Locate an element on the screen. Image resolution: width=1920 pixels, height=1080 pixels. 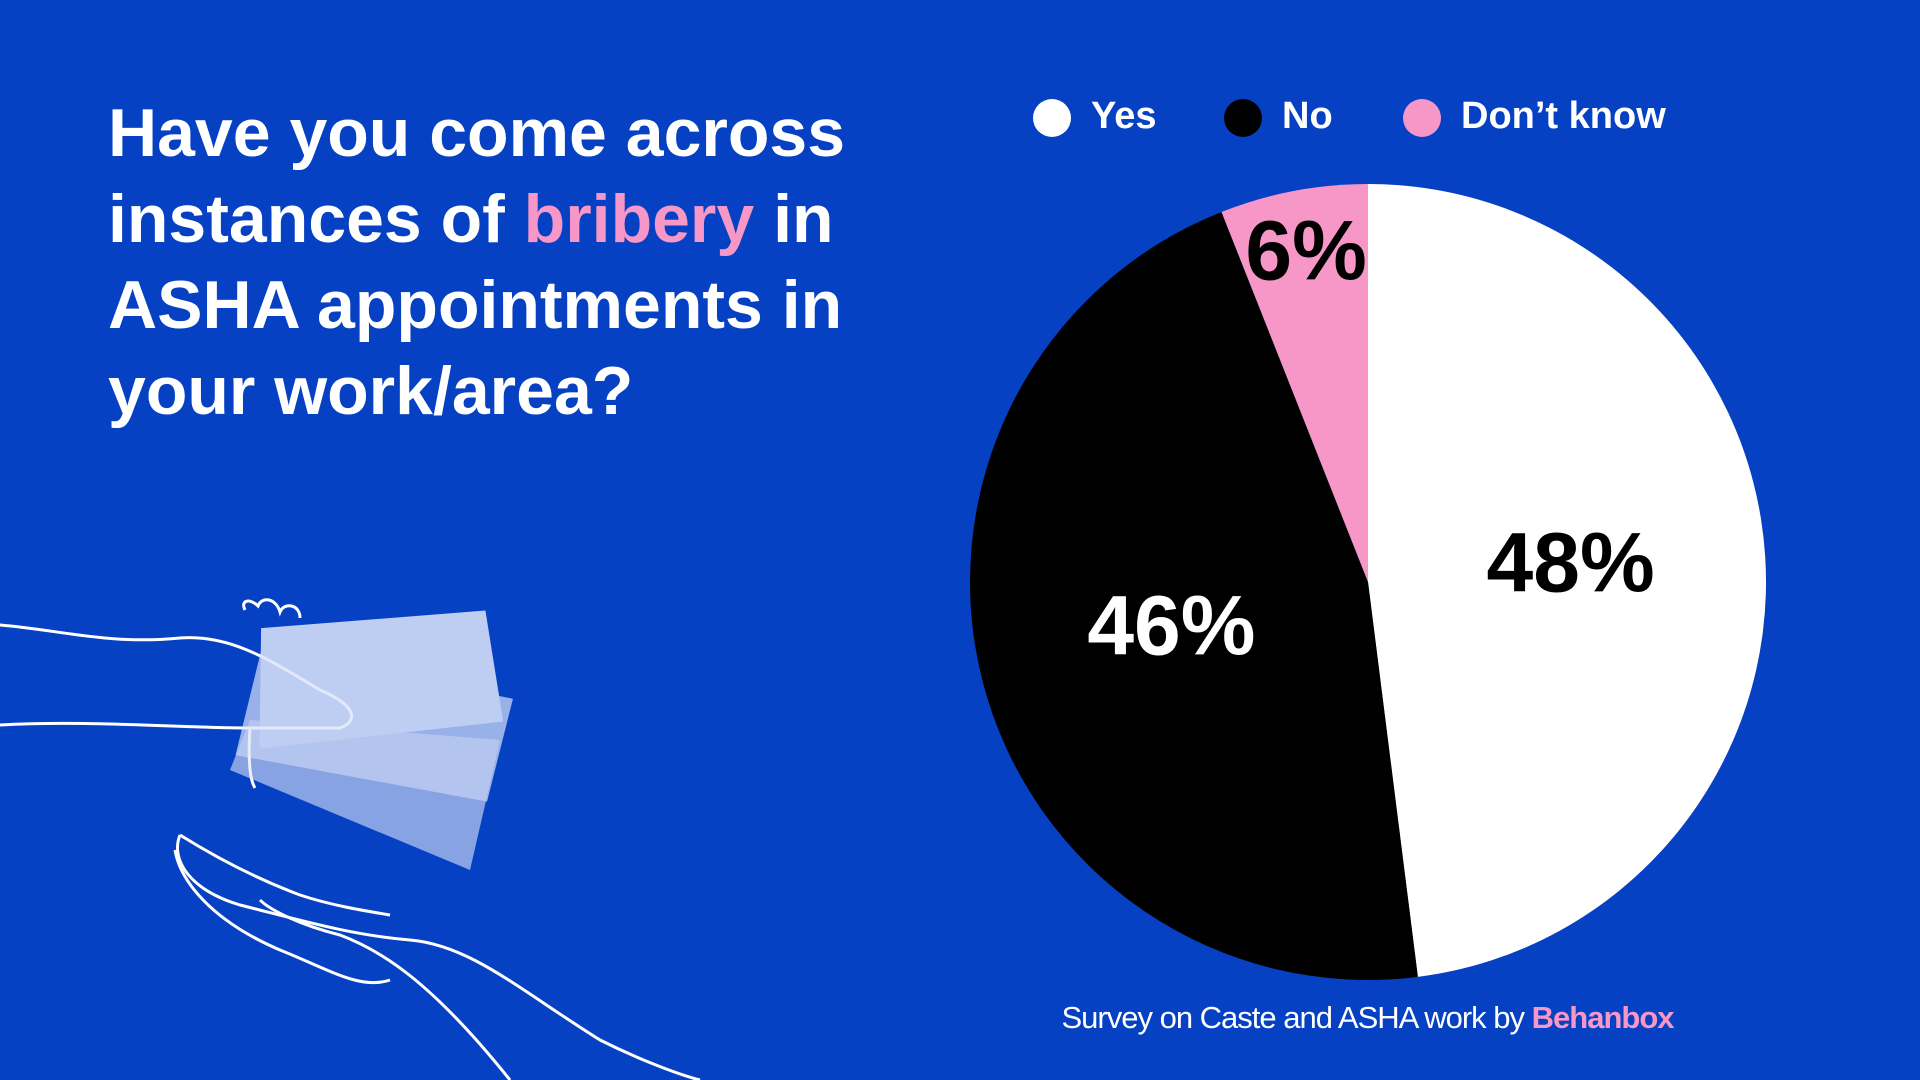
value-label: 48% is located at coordinates (1571, 562).